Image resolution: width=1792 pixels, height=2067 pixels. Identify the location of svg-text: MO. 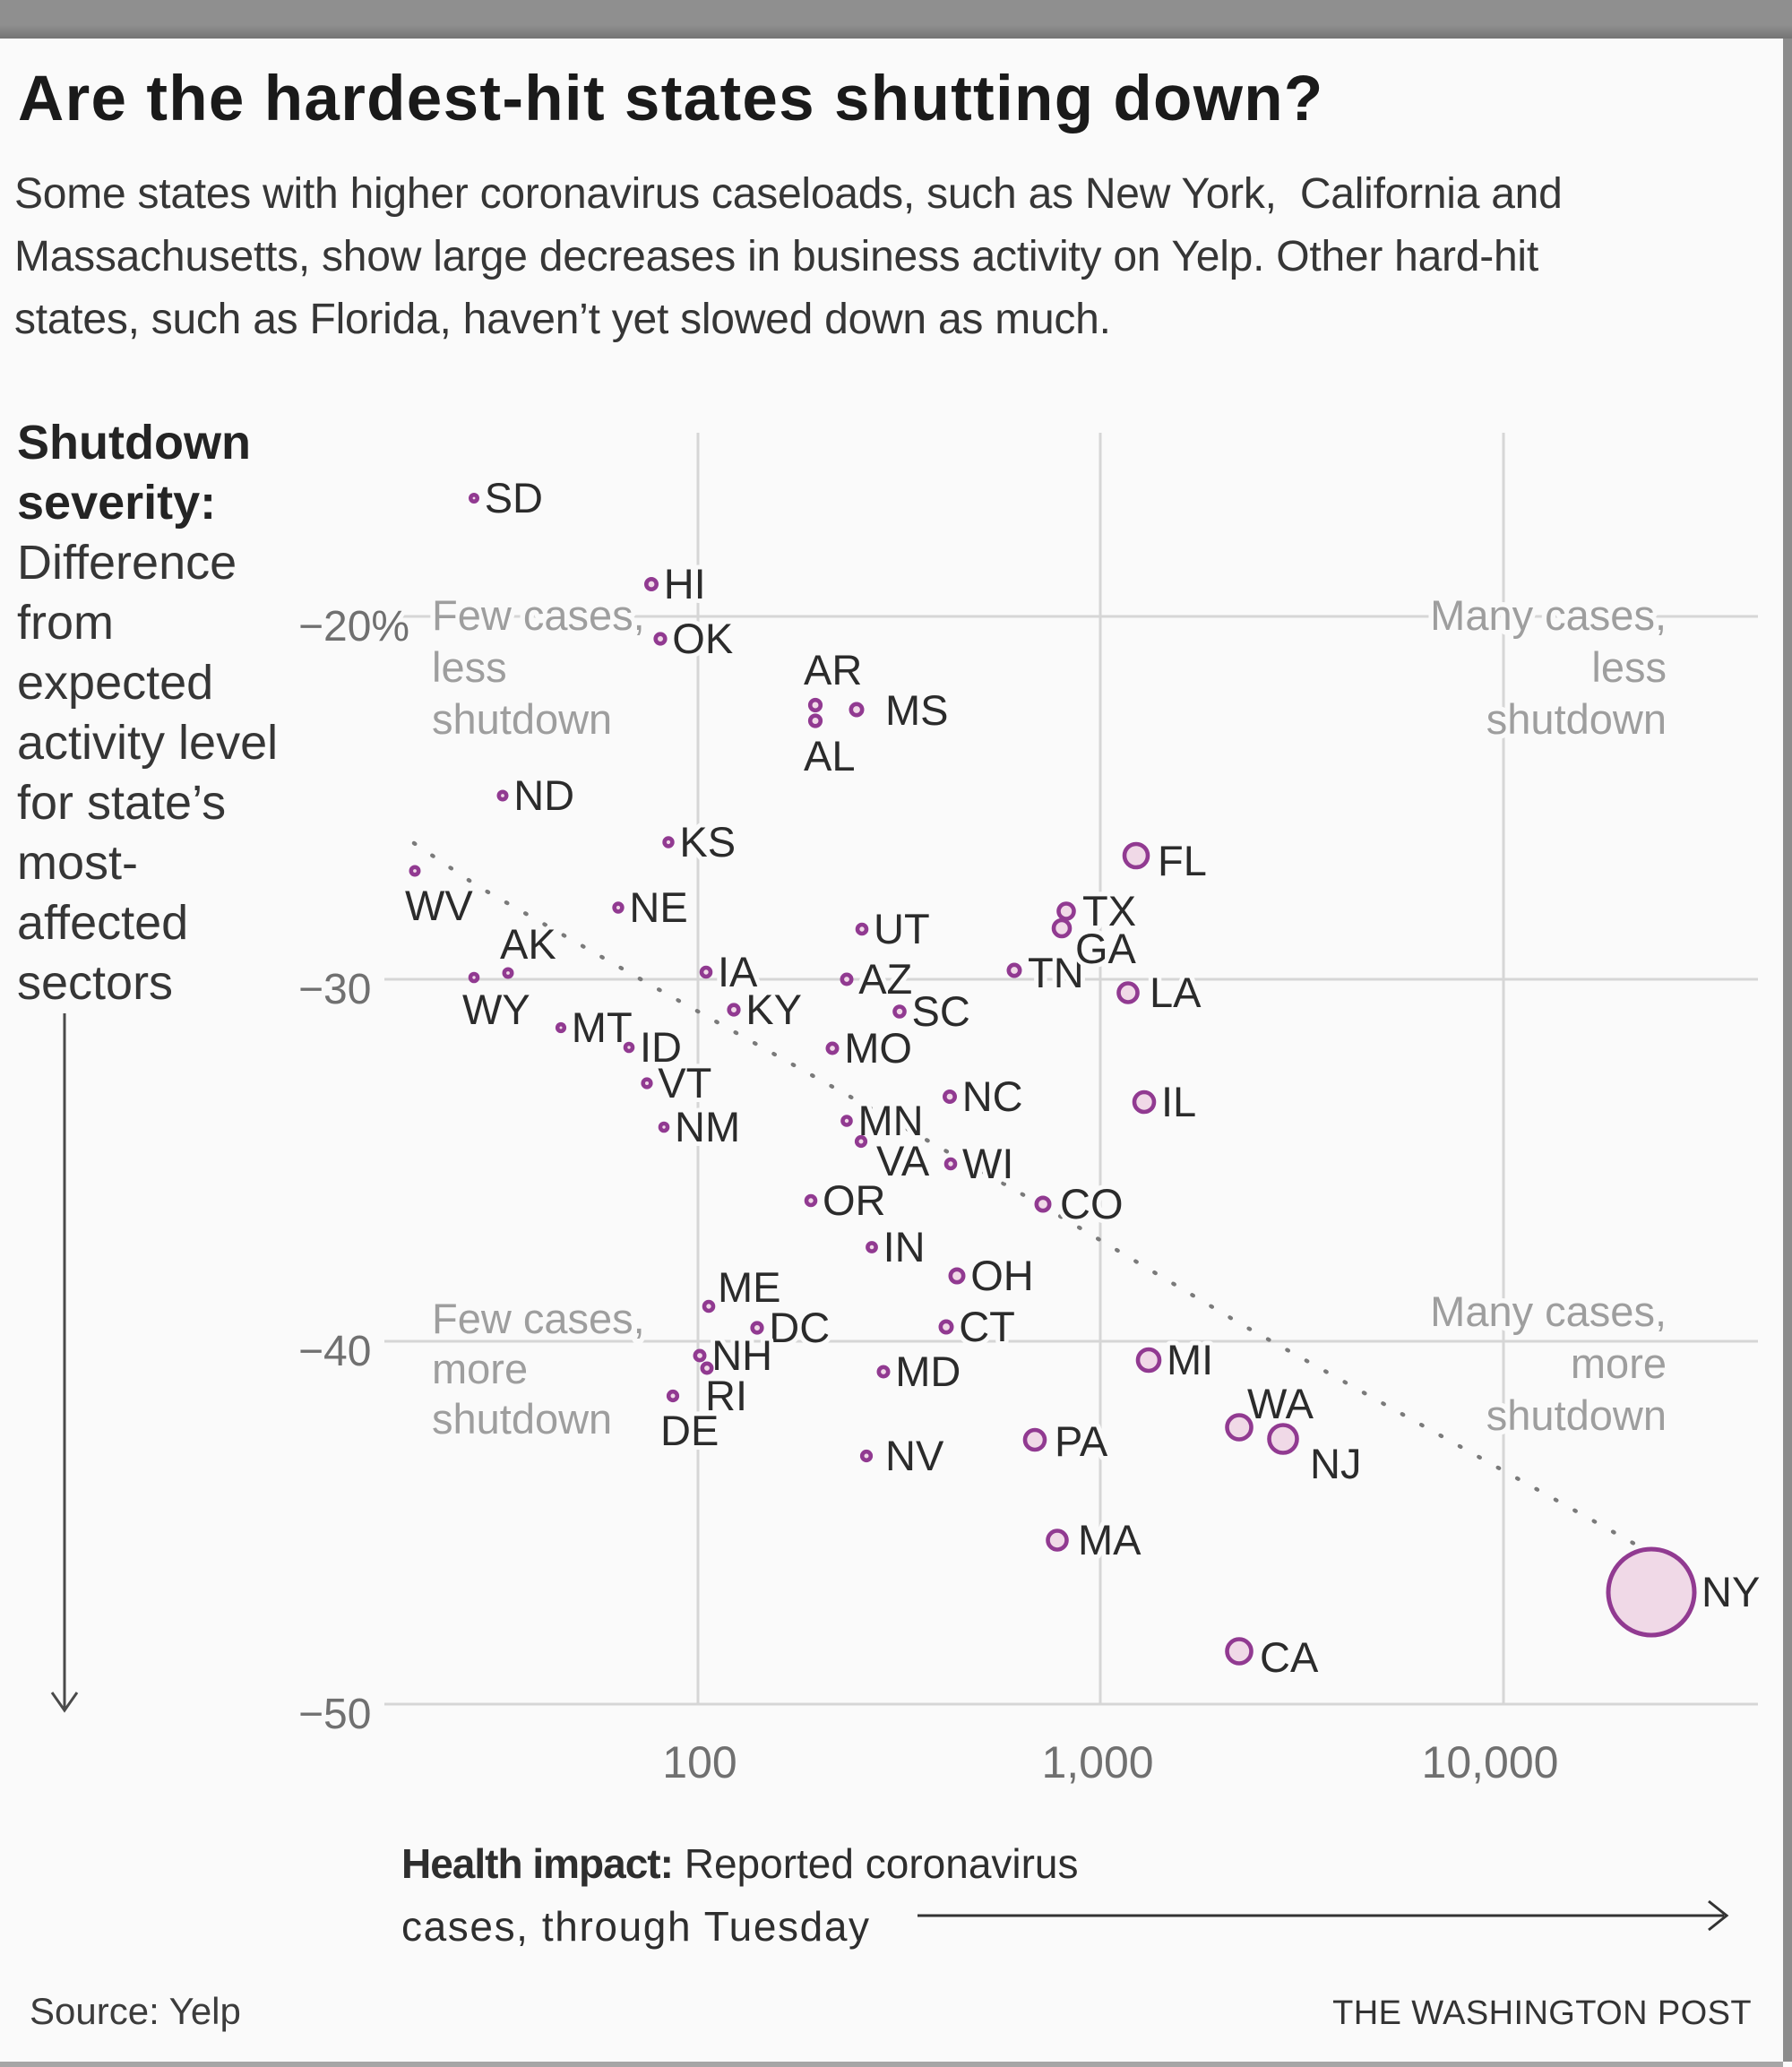
(878, 1048).